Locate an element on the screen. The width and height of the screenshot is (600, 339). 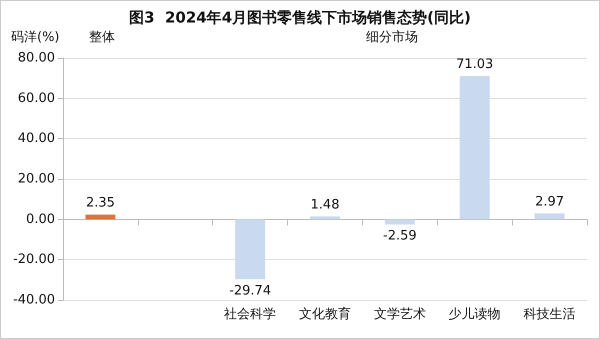
text: 细分市场 is located at coordinates (392, 37).